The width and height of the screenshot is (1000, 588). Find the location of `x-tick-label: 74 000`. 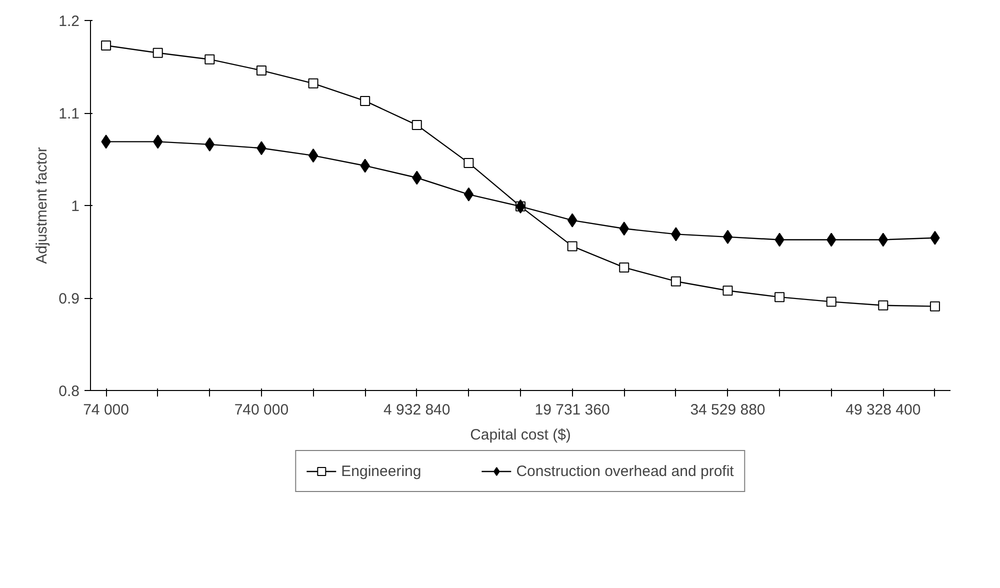

x-tick-label: 74 000 is located at coordinates (106, 410).